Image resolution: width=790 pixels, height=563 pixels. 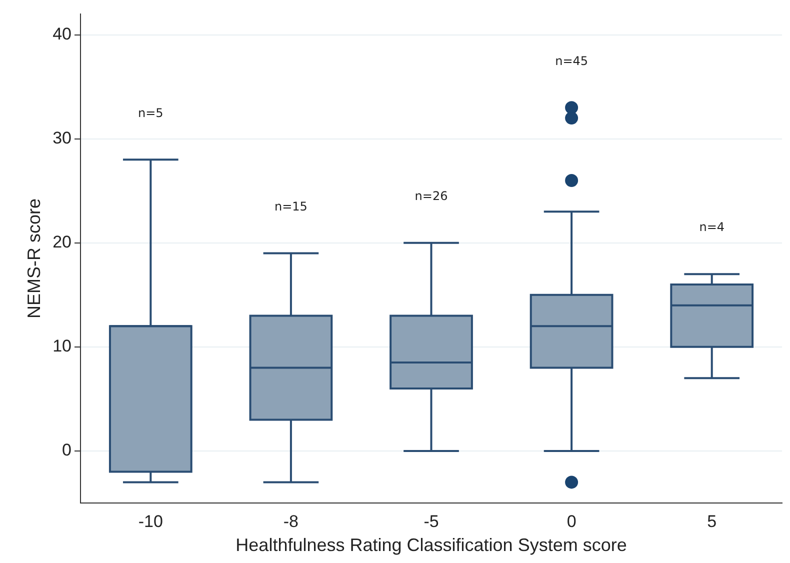 What do you see at coordinates (62, 242) in the screenshot?
I see `y-tick-label: 20` at bounding box center [62, 242].